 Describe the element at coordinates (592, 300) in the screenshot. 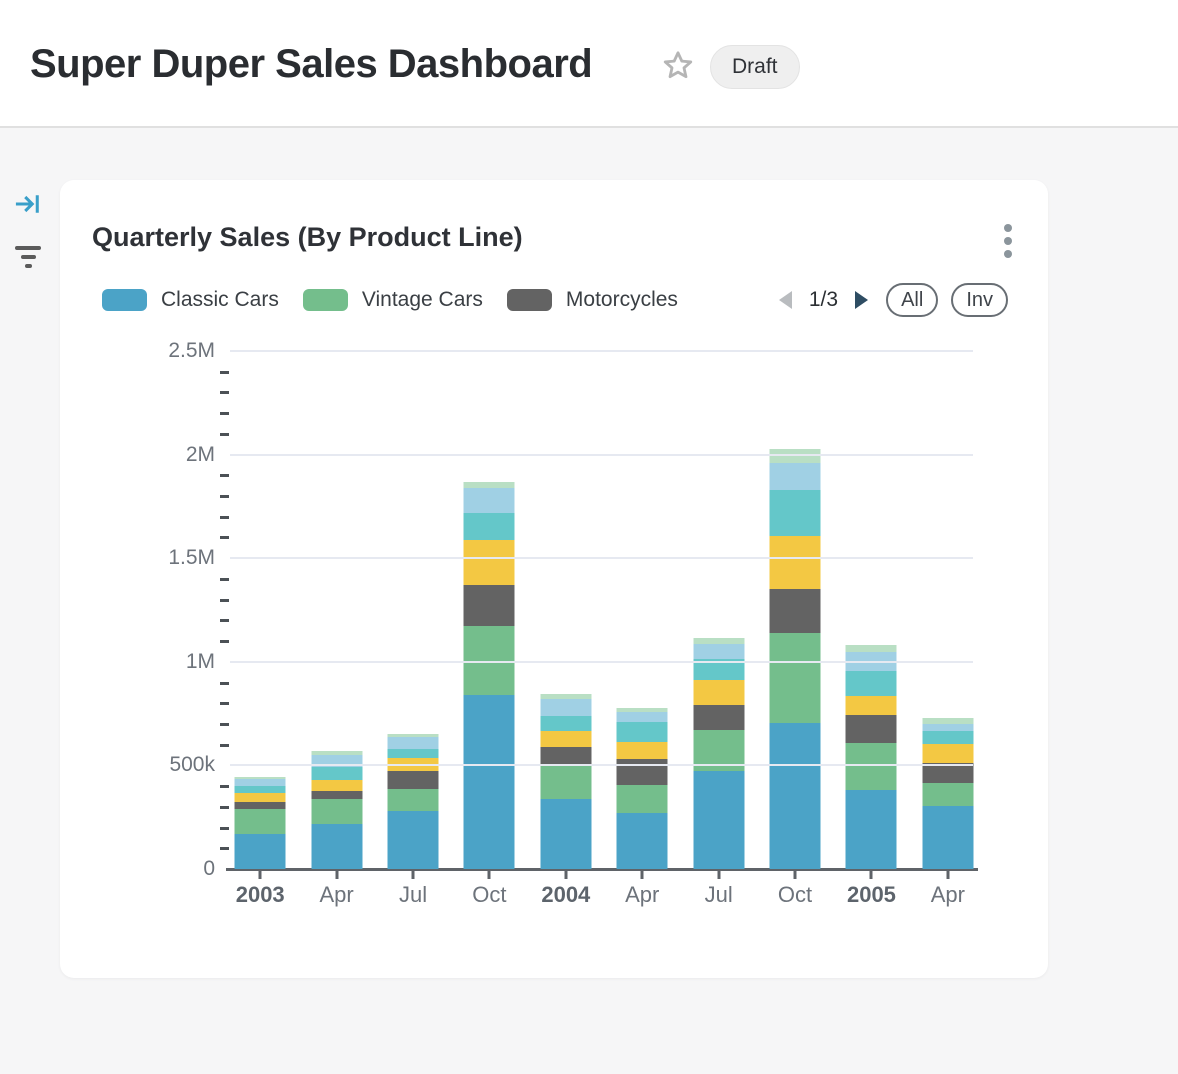

I see `legend-item-motorcycles: Motorcycles` at that location.